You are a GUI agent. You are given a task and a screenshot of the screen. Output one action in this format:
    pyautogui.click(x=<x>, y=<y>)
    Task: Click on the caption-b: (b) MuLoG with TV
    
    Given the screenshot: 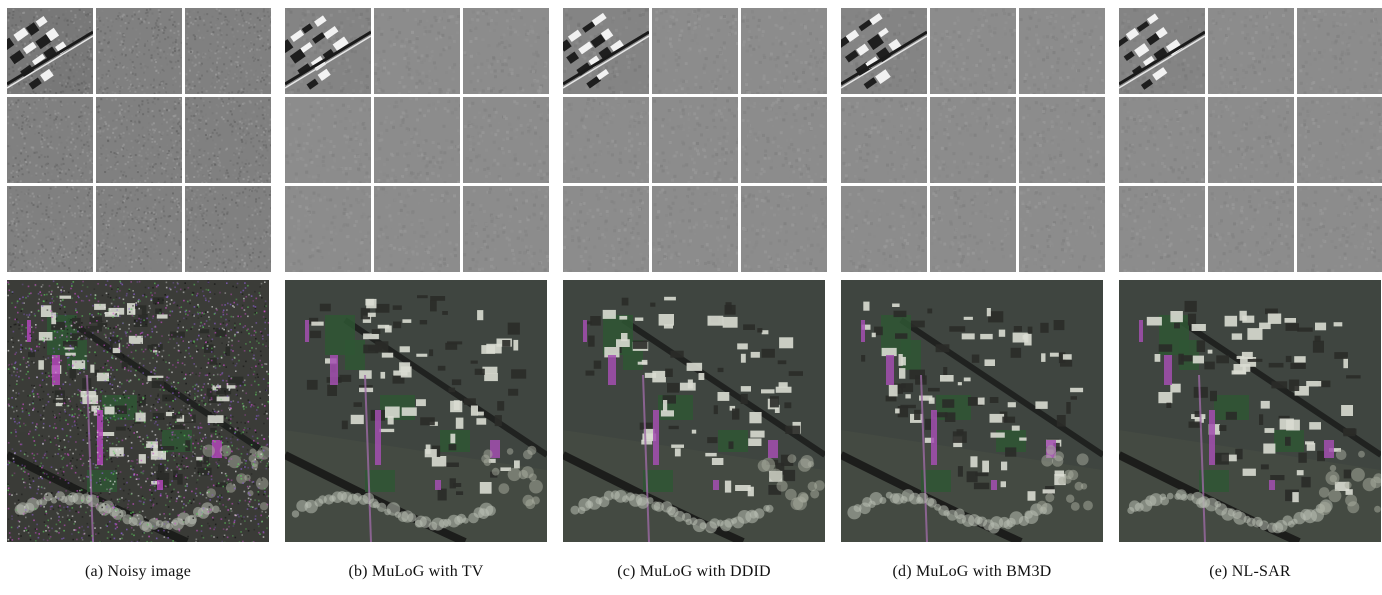 What is the action you would take?
    pyautogui.click(x=416, y=571)
    